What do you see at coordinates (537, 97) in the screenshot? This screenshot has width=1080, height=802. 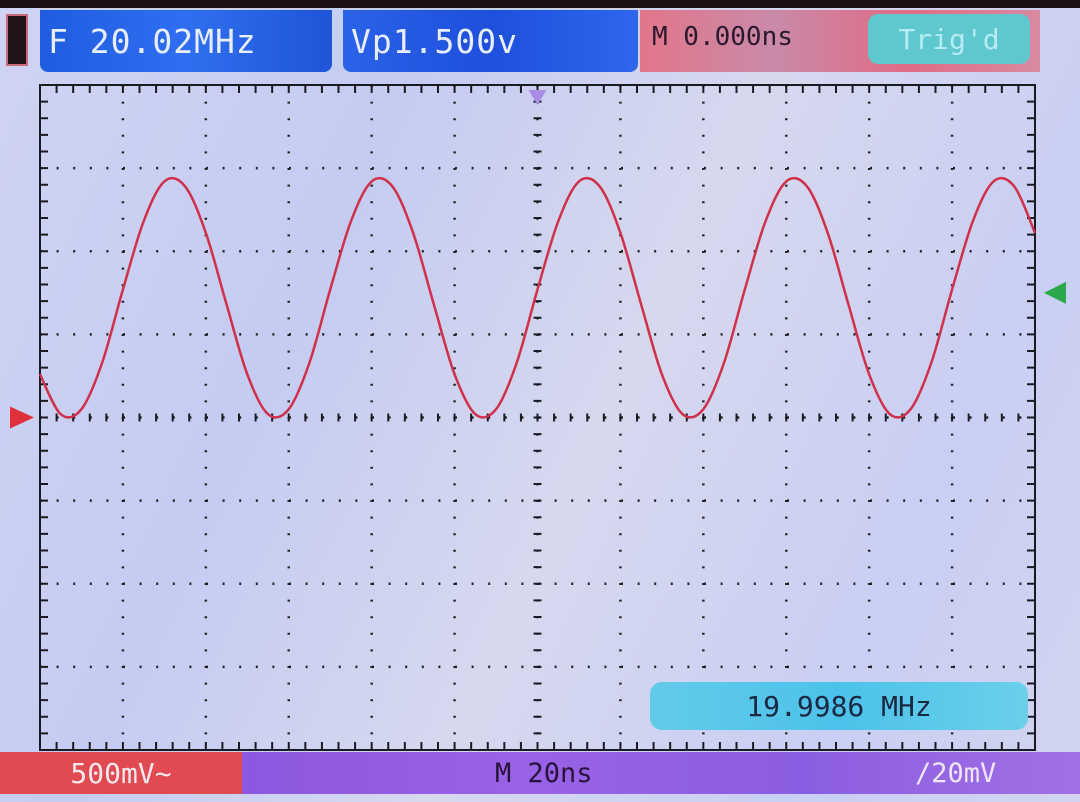 I see `trigger-position-marker` at bounding box center [537, 97].